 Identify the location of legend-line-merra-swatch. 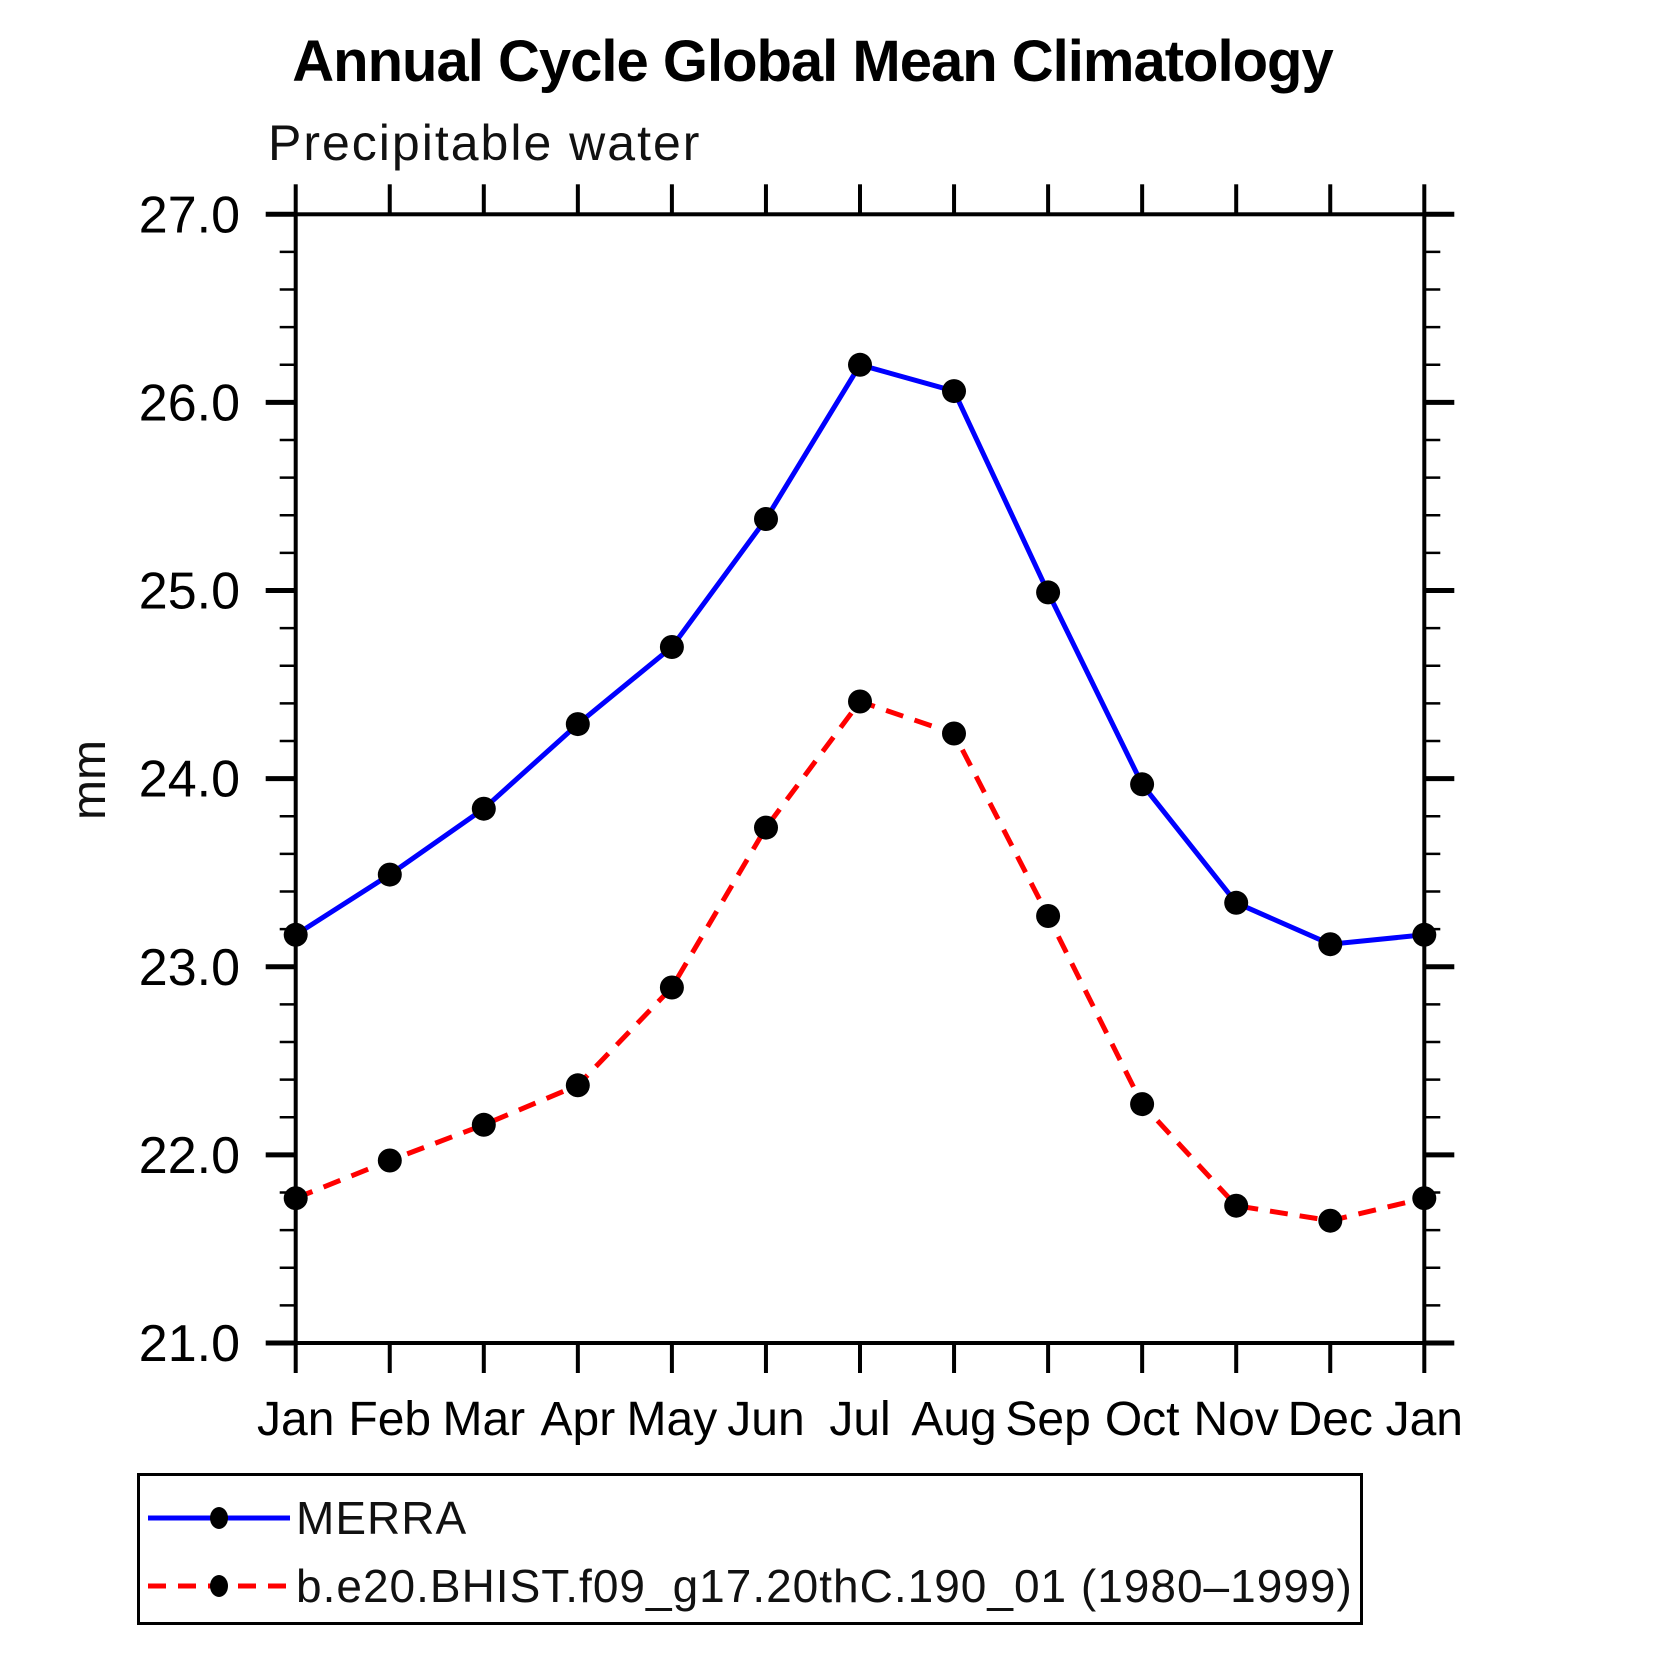
(219, 1518).